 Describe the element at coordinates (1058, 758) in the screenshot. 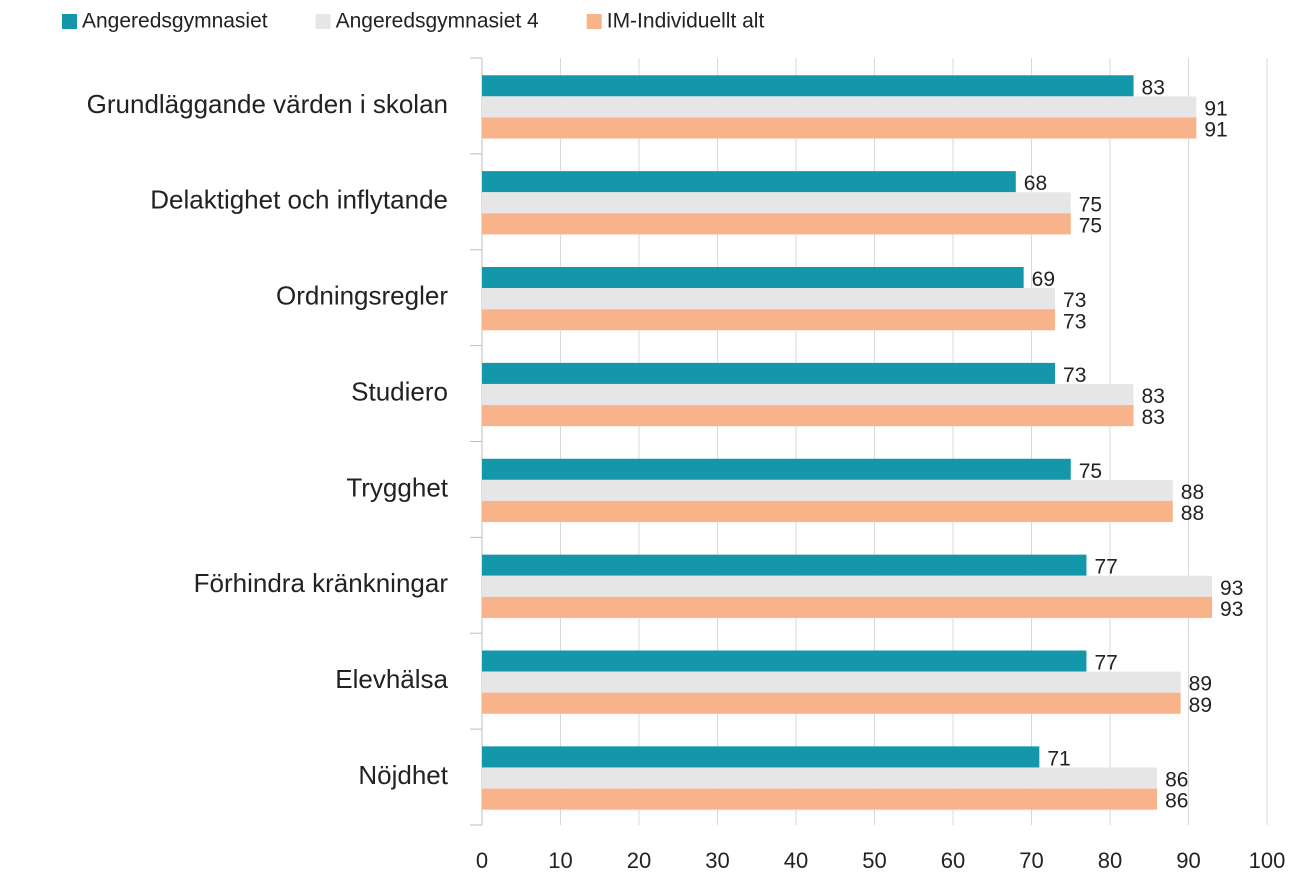

I see `data-label: 71` at that location.